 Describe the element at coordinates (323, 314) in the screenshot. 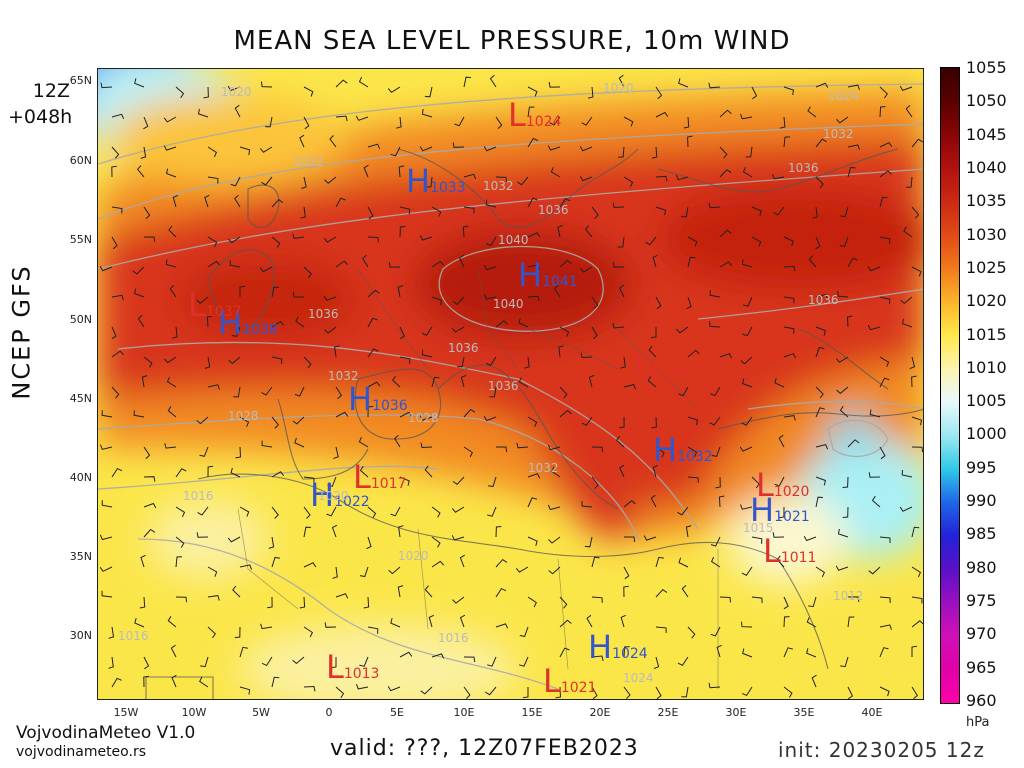

I see `isobar-label: 1036` at that location.